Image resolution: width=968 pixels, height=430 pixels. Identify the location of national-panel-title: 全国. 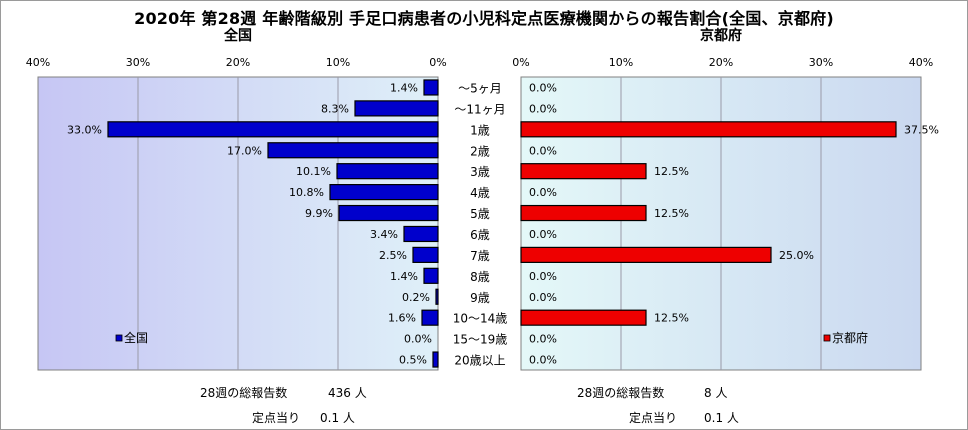
(237, 35).